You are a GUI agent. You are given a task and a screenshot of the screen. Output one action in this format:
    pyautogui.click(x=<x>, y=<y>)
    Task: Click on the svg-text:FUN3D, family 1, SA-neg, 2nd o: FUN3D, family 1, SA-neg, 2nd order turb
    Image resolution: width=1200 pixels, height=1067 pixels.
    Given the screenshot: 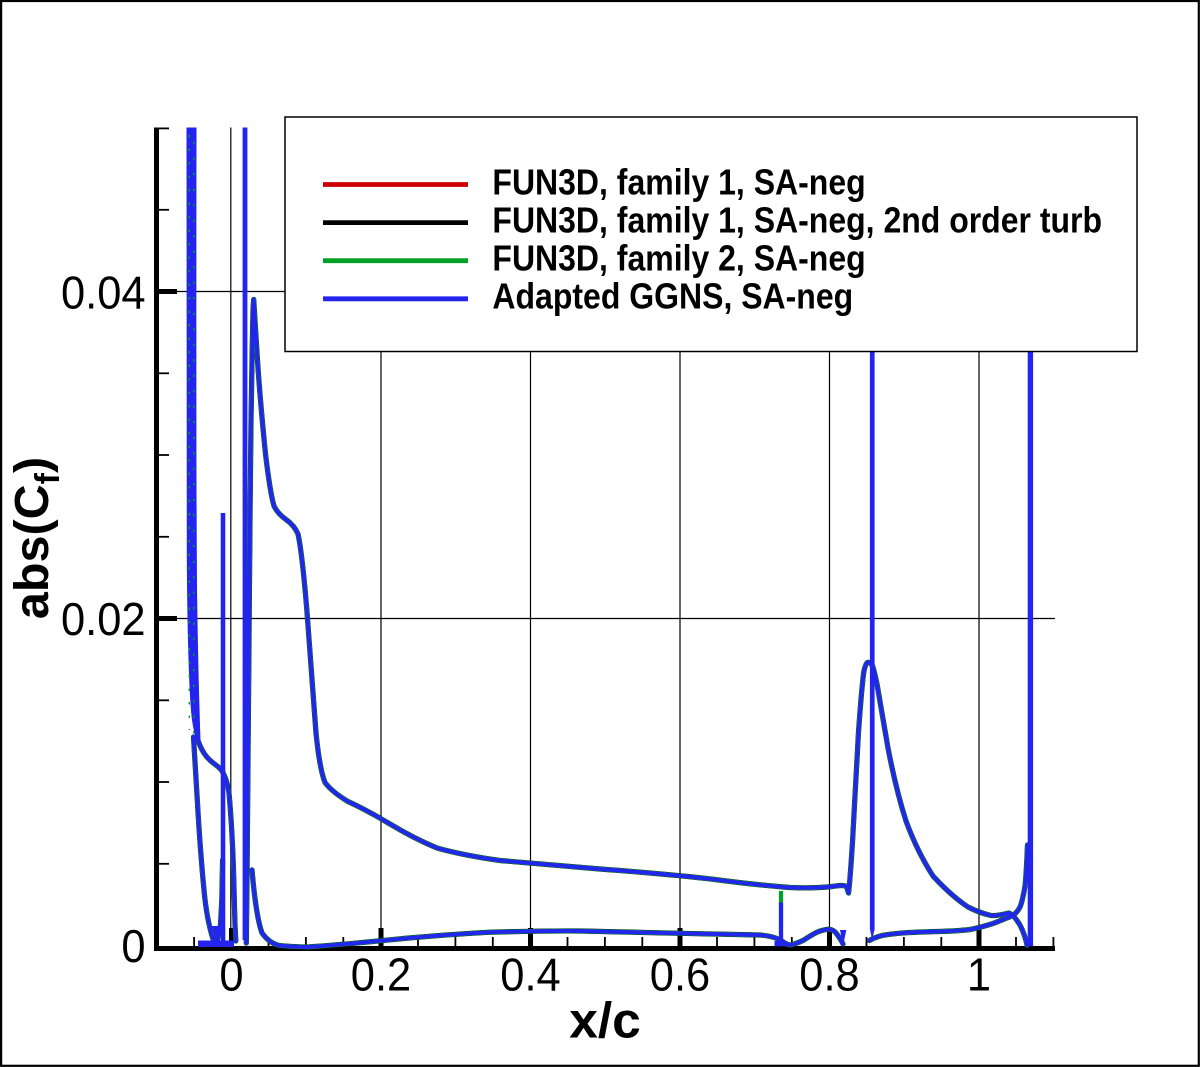 What is the action you would take?
    pyautogui.click(x=797, y=221)
    